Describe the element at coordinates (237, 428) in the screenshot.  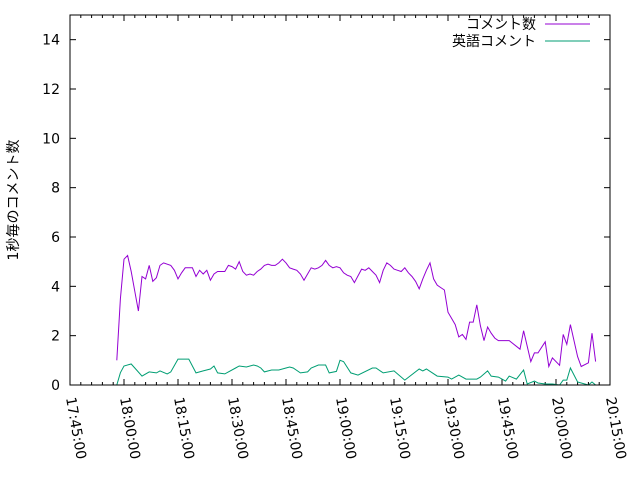
I see `x-tick-label: 18:30:00` at that location.